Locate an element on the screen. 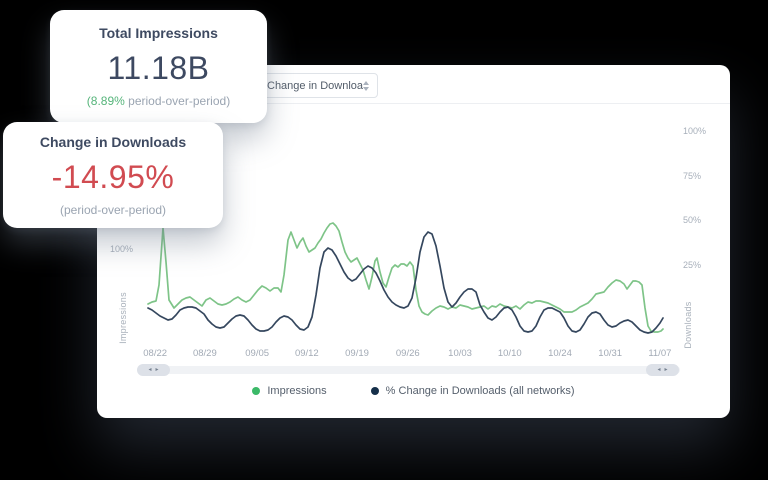 The width and height of the screenshot is (768, 480). kpi-title: Total Impressions is located at coordinates (158, 33).